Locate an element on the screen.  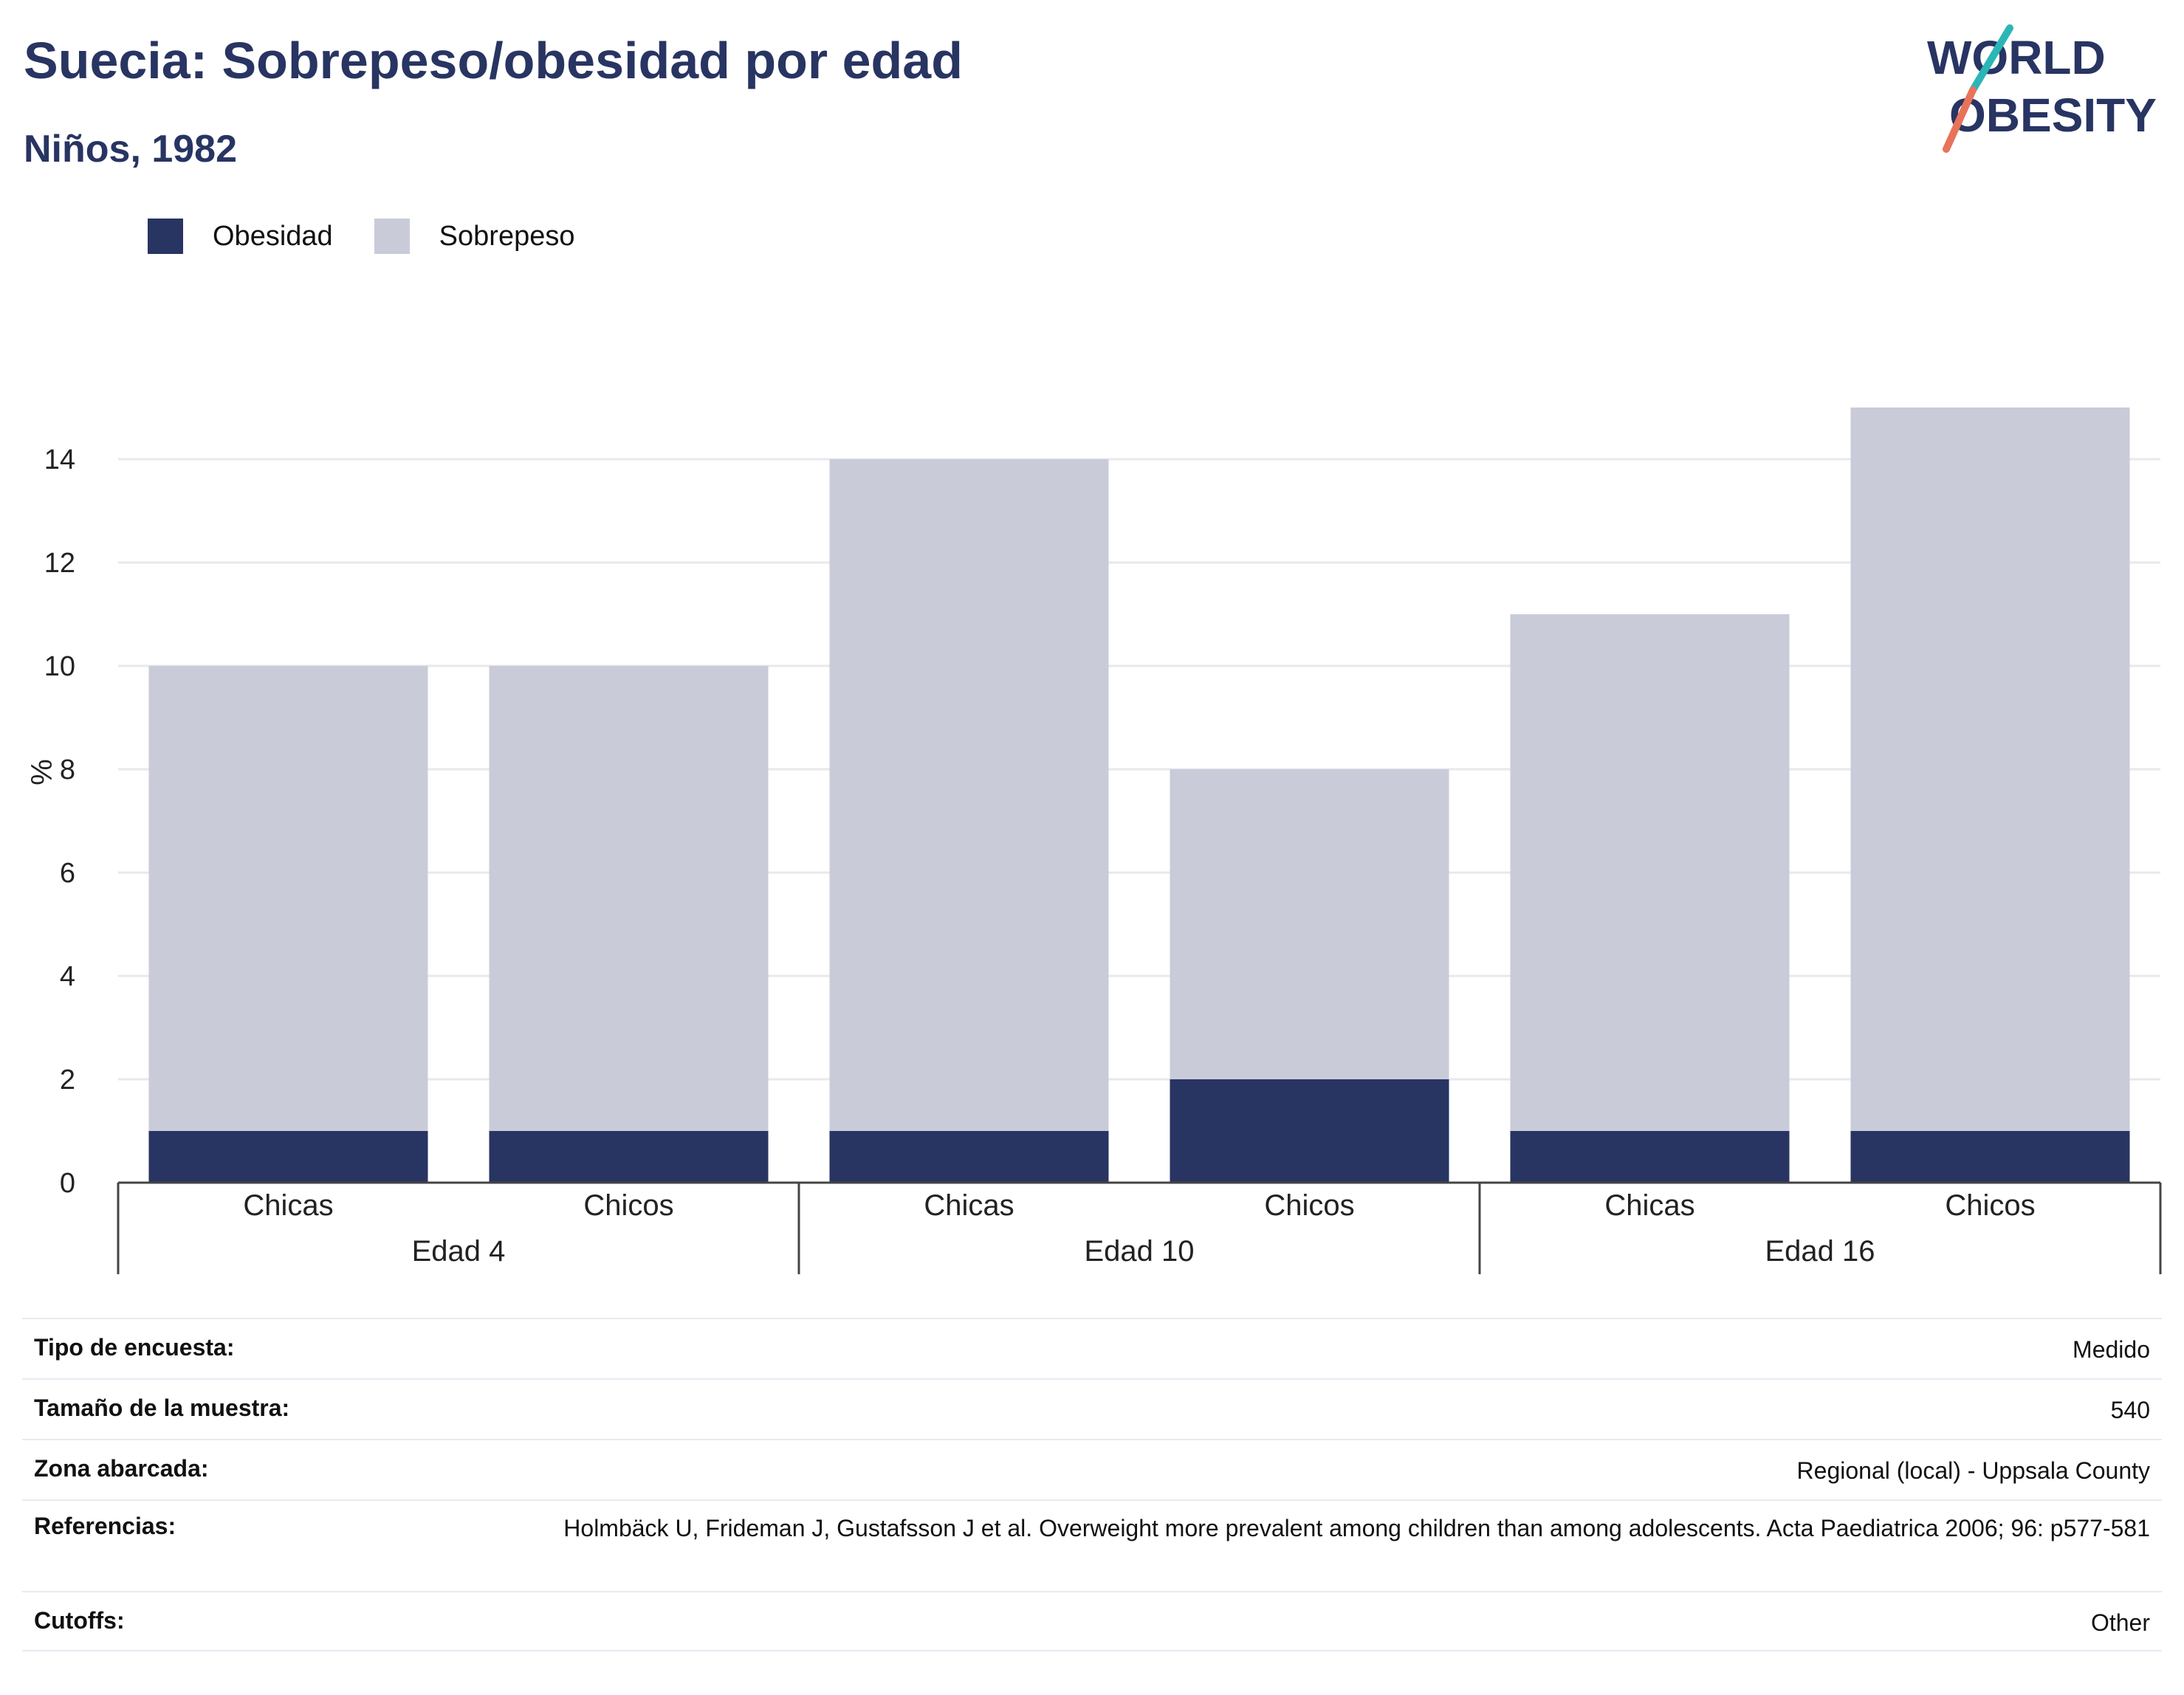
y-tick-label: 4 is located at coordinates (67, 977).